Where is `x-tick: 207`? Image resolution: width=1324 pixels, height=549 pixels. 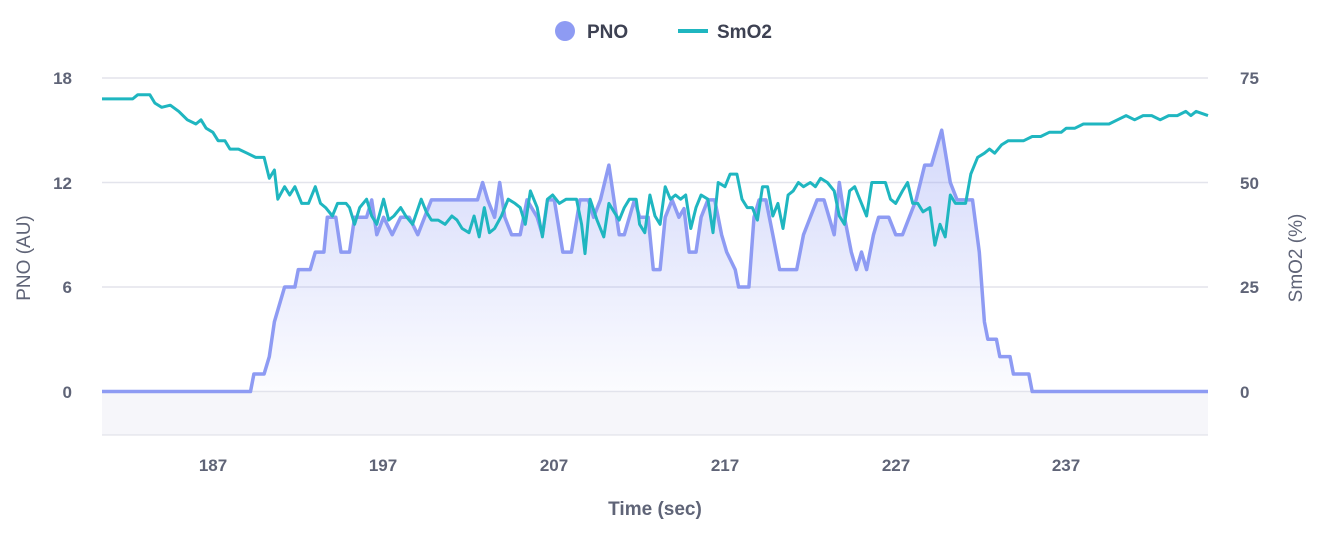
x-tick: 207 is located at coordinates (554, 465).